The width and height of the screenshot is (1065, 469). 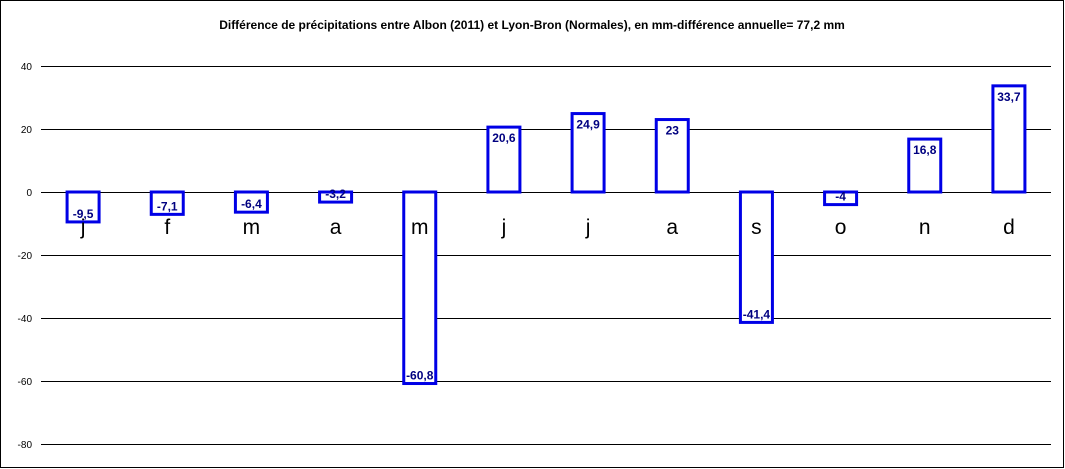 I want to click on data-label: -41,4, so click(x=757, y=314).